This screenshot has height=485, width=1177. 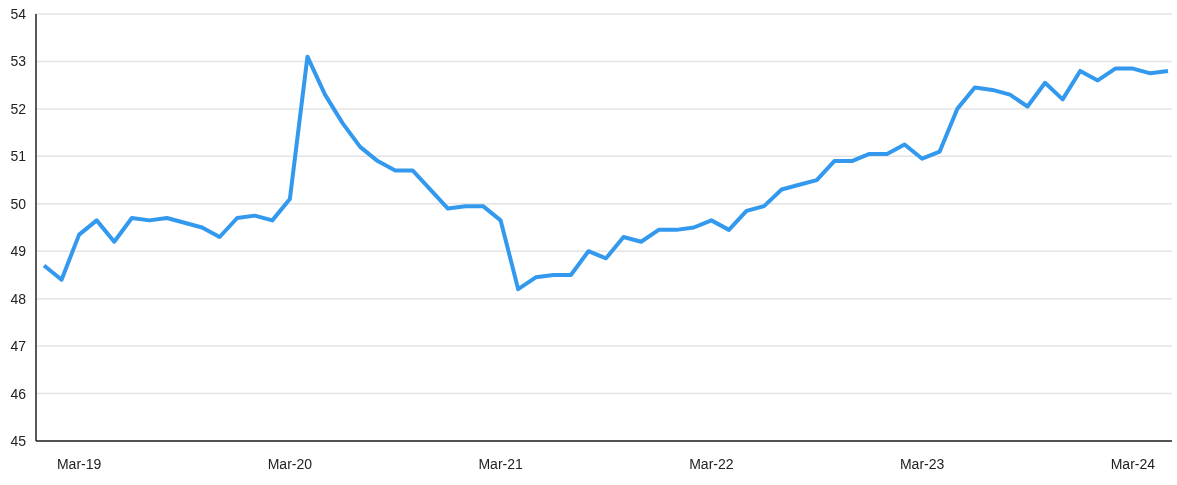 I want to click on y-tick-label: 47, so click(x=18, y=346).